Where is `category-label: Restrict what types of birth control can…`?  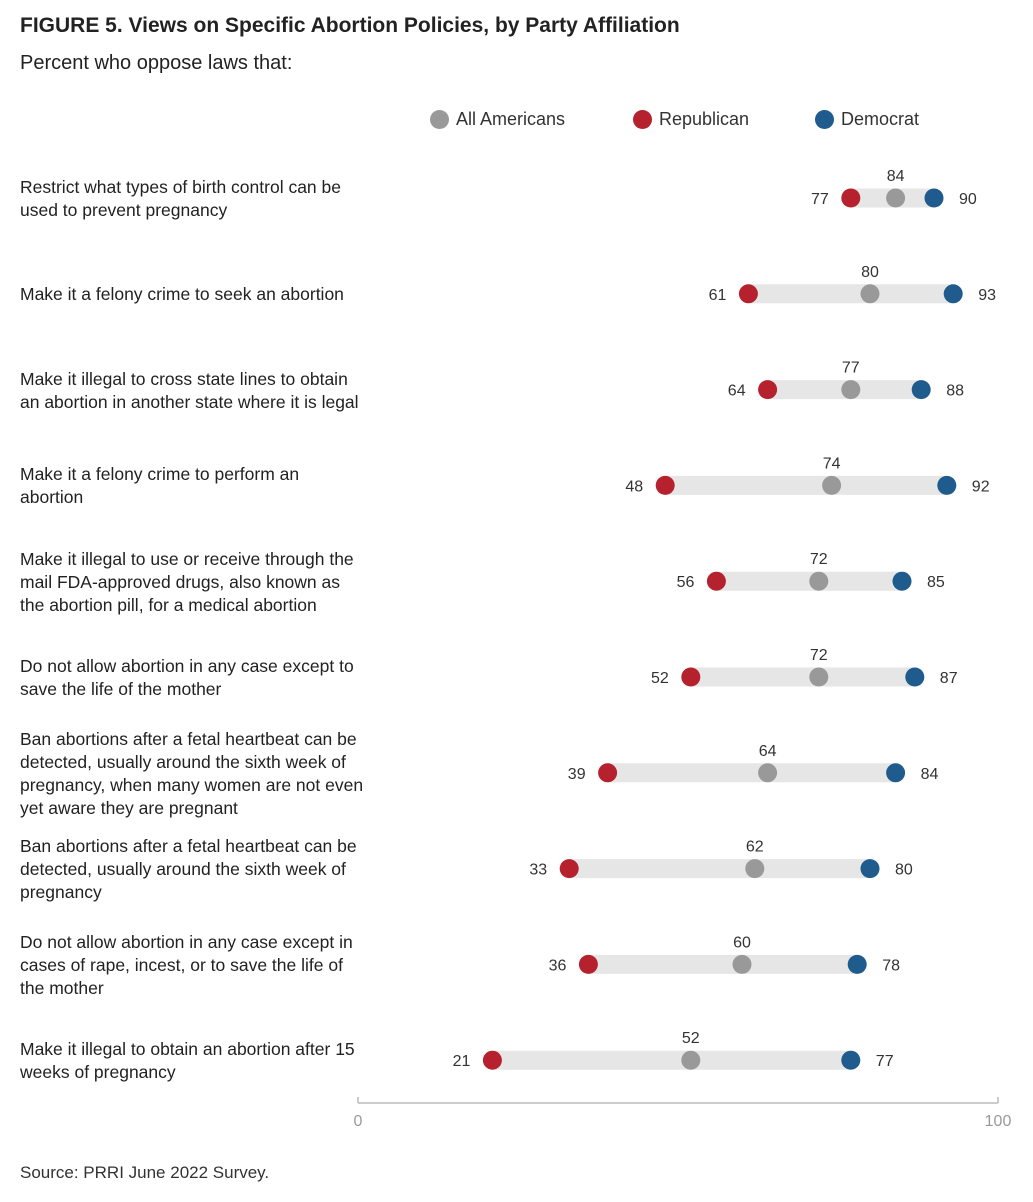
category-label: Restrict what types of birth control can… is located at coordinates (180, 198).